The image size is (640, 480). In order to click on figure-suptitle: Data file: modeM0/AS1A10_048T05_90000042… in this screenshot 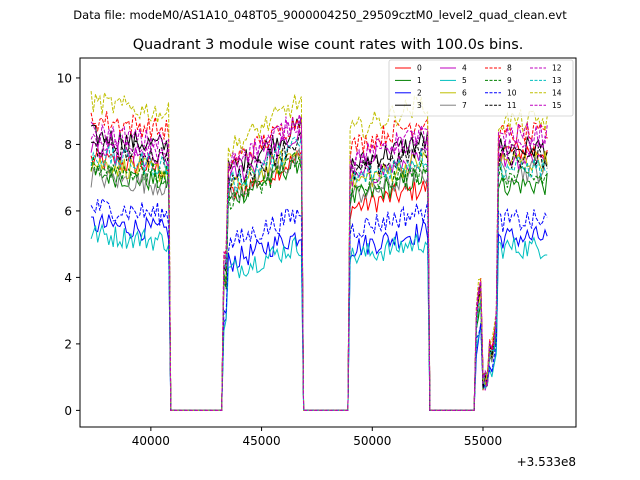, I will do `click(320, 15)`.